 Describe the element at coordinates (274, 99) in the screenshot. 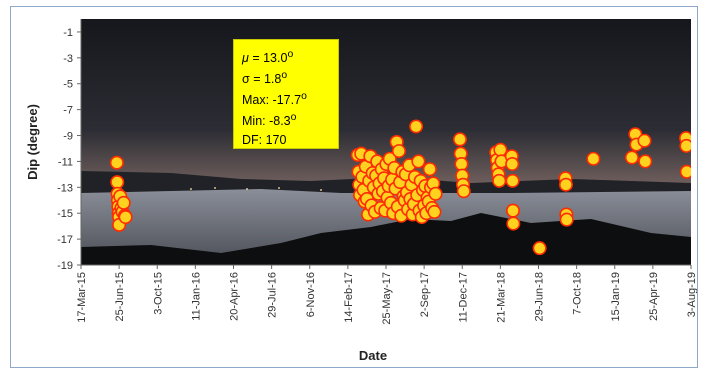

I see `stat-max: Max: -17.7o` at that location.